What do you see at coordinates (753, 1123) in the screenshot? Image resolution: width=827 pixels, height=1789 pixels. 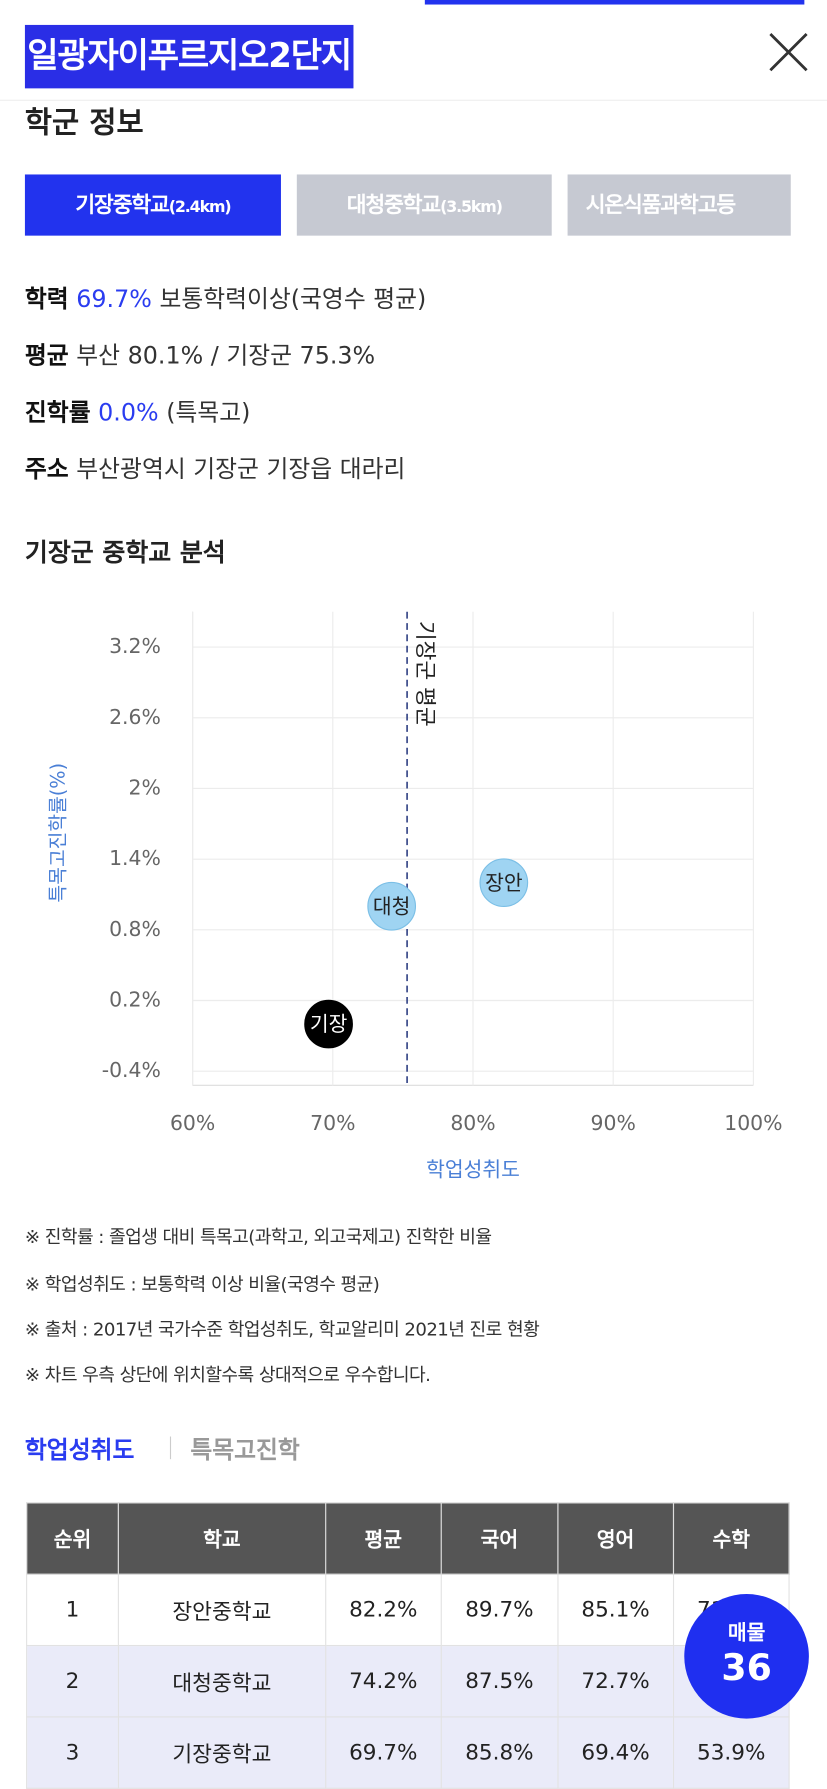 I see `x-tick-label: 100%` at bounding box center [753, 1123].